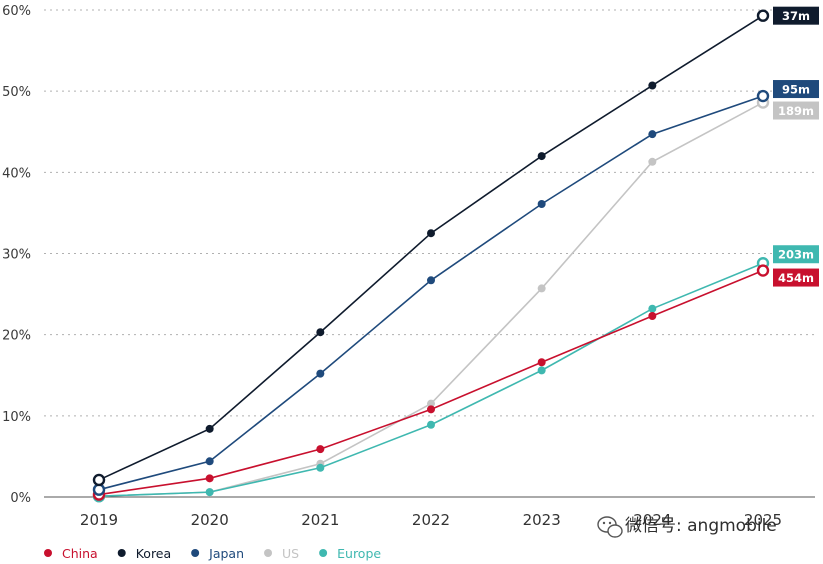 The height and width of the screenshot is (564, 823). I want to click on legend-item-europe: Europe, so click(350, 553).